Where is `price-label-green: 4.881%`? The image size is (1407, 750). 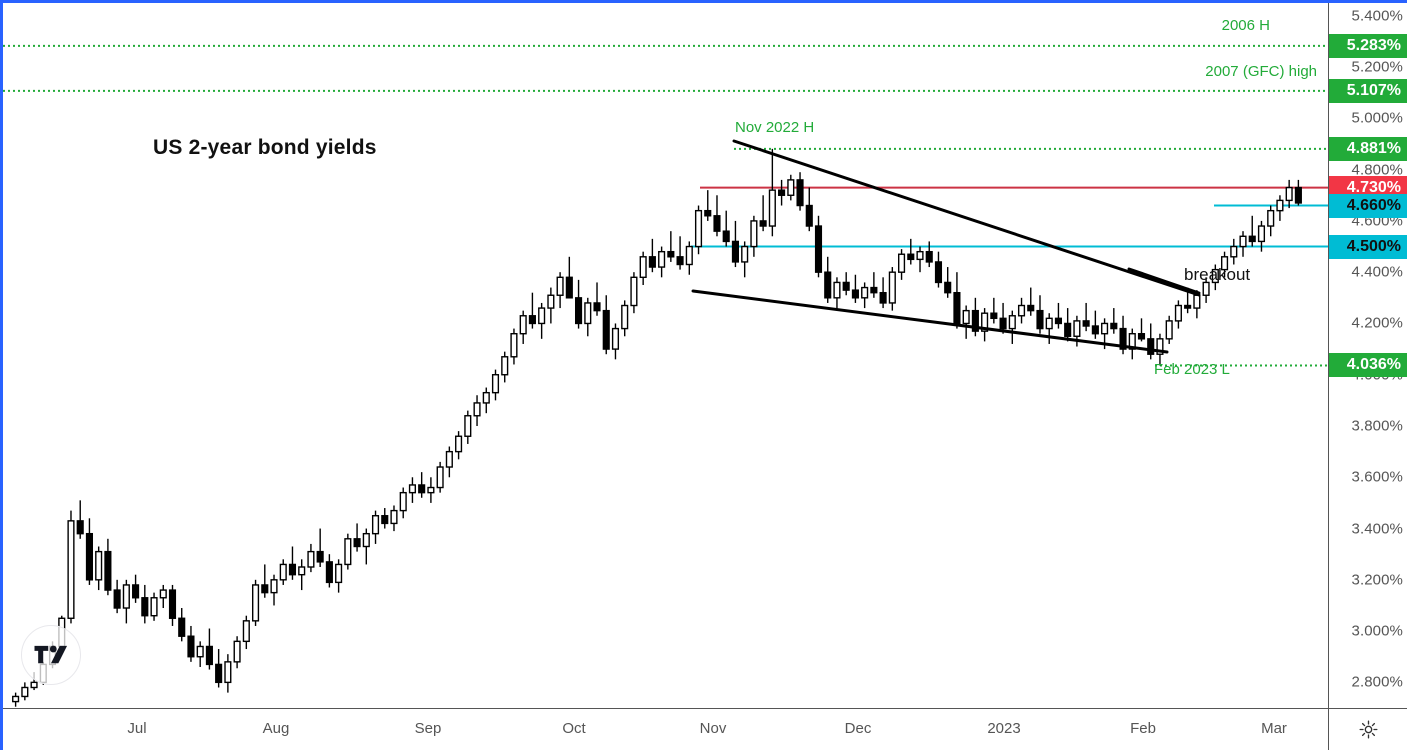
price-label-green: 4.881% is located at coordinates (1368, 148).